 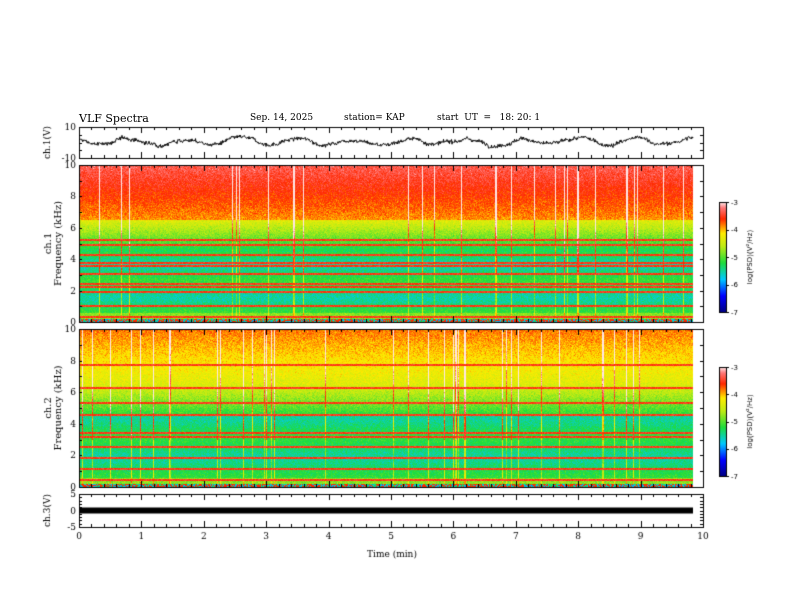 I want to click on start-time-label: start UT = 18: 20: 1, so click(x=489, y=118).